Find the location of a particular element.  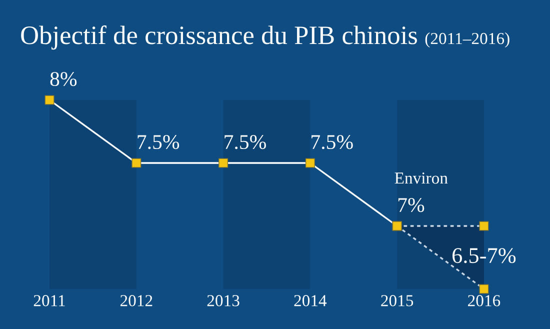

x-tick-label: 2015 is located at coordinates (397, 300).